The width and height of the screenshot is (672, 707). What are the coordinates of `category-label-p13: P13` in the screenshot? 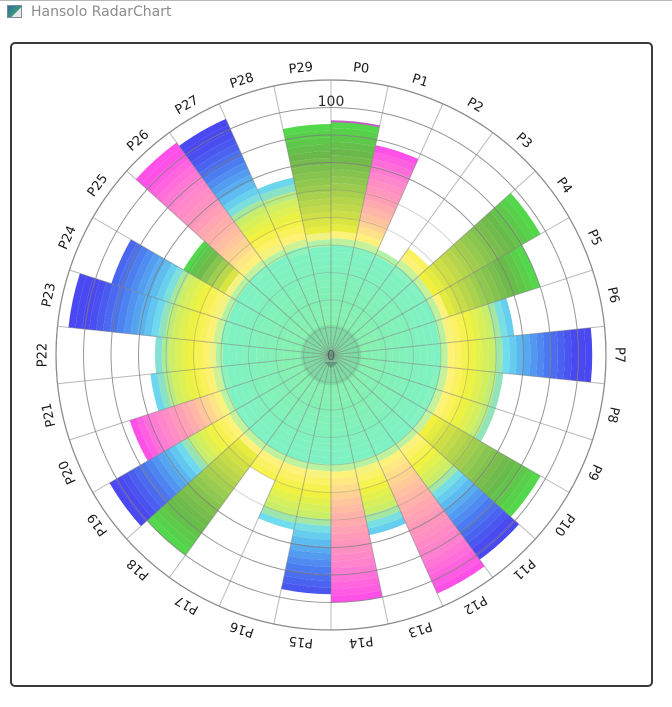 It's located at (420, 629).